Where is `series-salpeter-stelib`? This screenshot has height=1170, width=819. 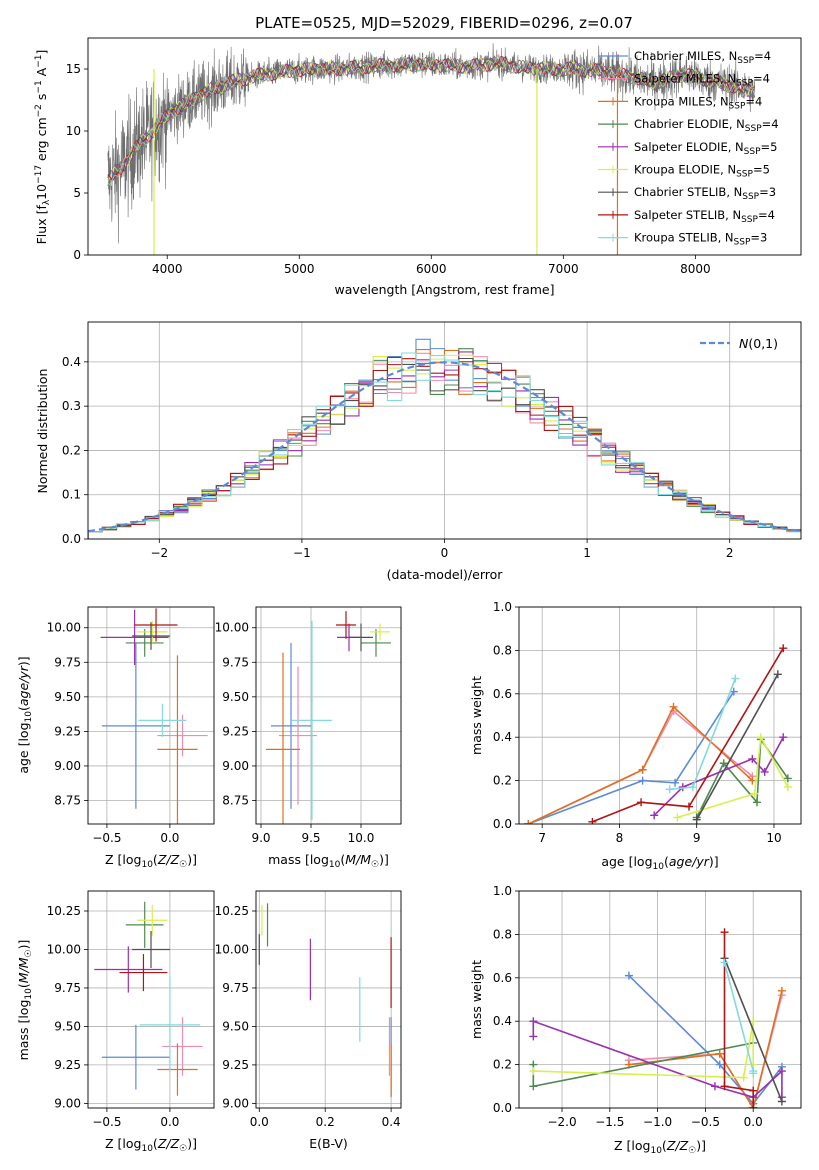
series-salpeter-stelib is located at coordinates (688, 734).